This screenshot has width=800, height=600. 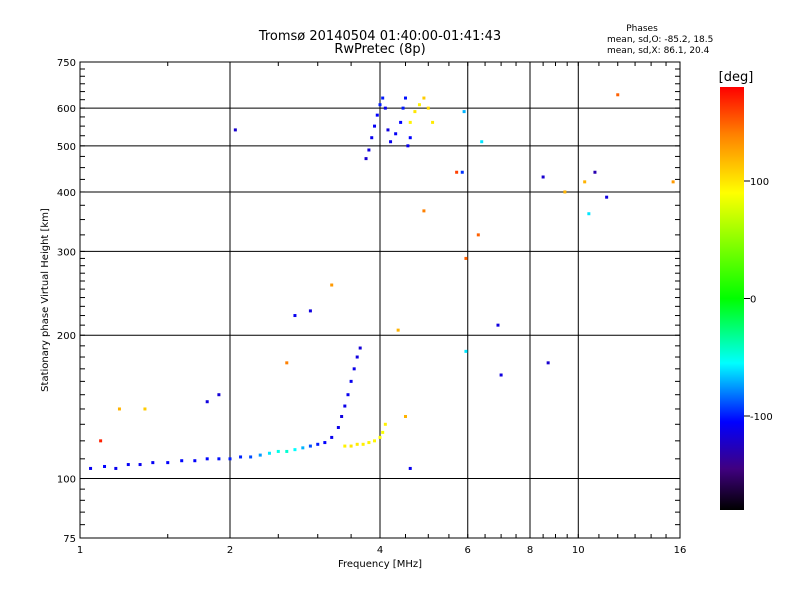 I want to click on chart-title: Tromsø 20140504 01:40:00-01:41:43, so click(x=379, y=36).